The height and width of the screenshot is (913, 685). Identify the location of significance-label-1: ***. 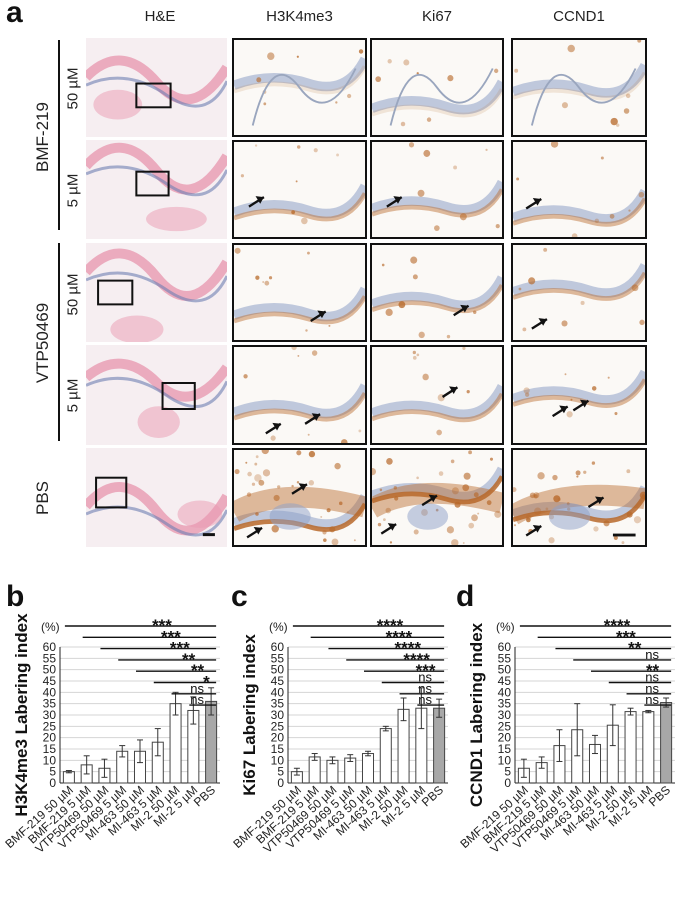
(162, 625).